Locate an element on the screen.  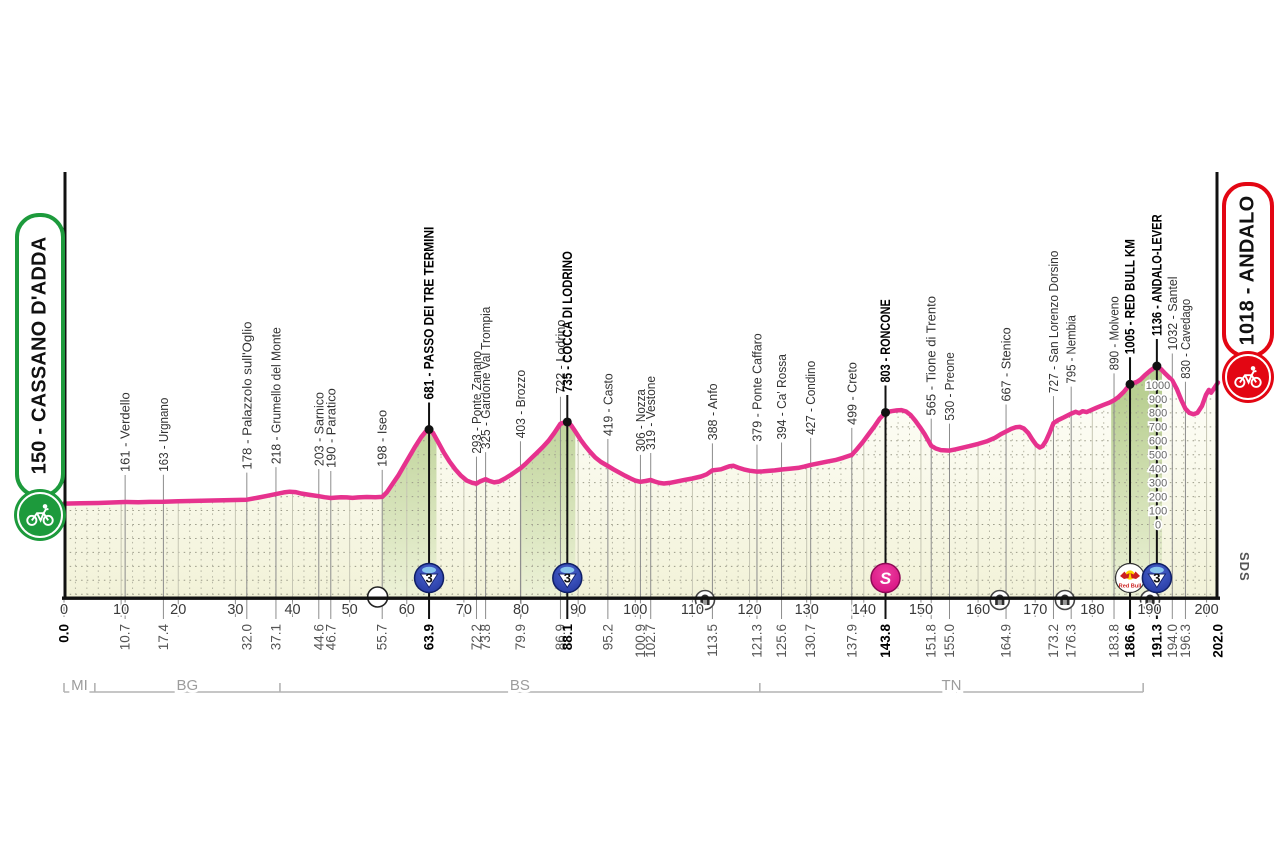
km-value-label: 73.8 is located at coordinates (485, 637).